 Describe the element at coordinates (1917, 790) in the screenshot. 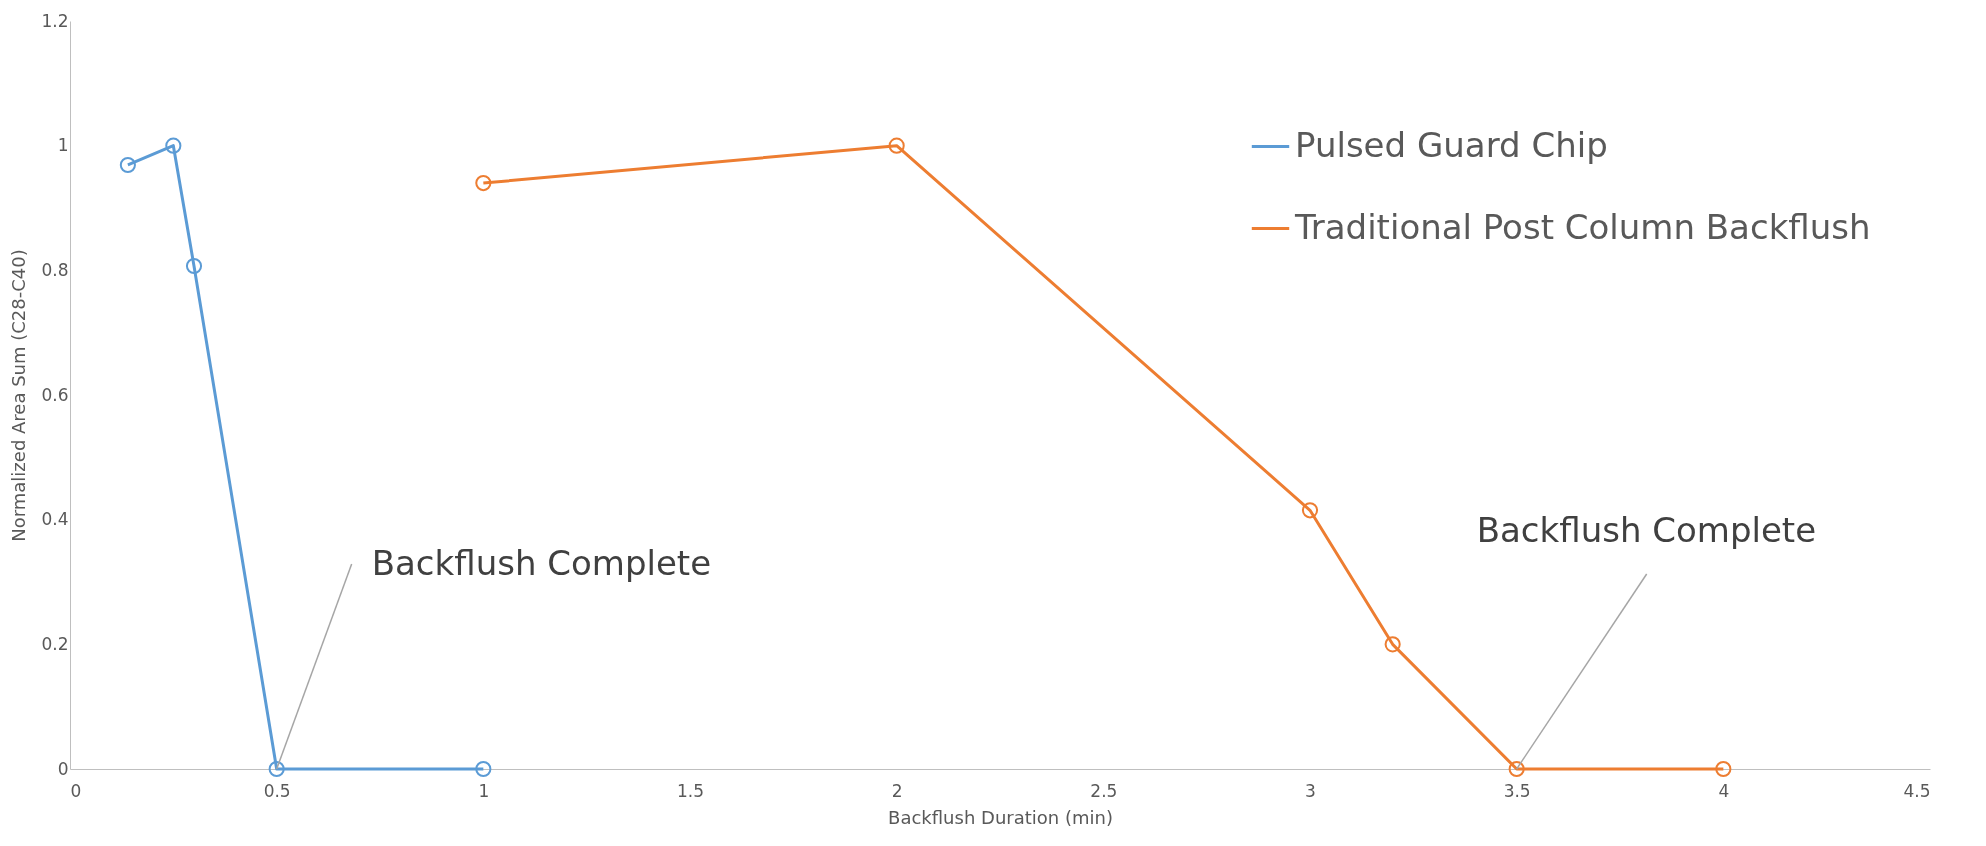

I see `x-tick-label: 4.5` at that location.